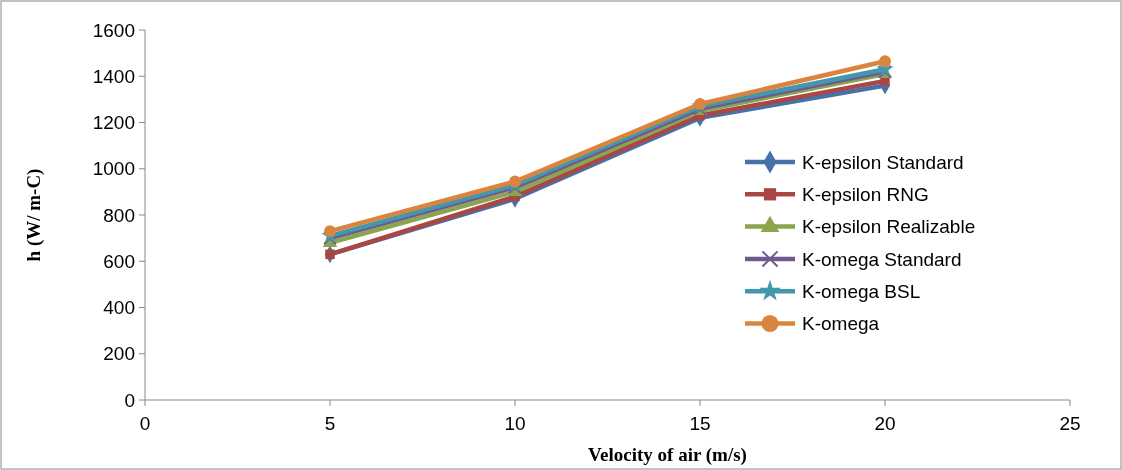 Image resolution: width=1122 pixels, height=470 pixels. I want to click on y-tick-label: 200, so click(119, 354).